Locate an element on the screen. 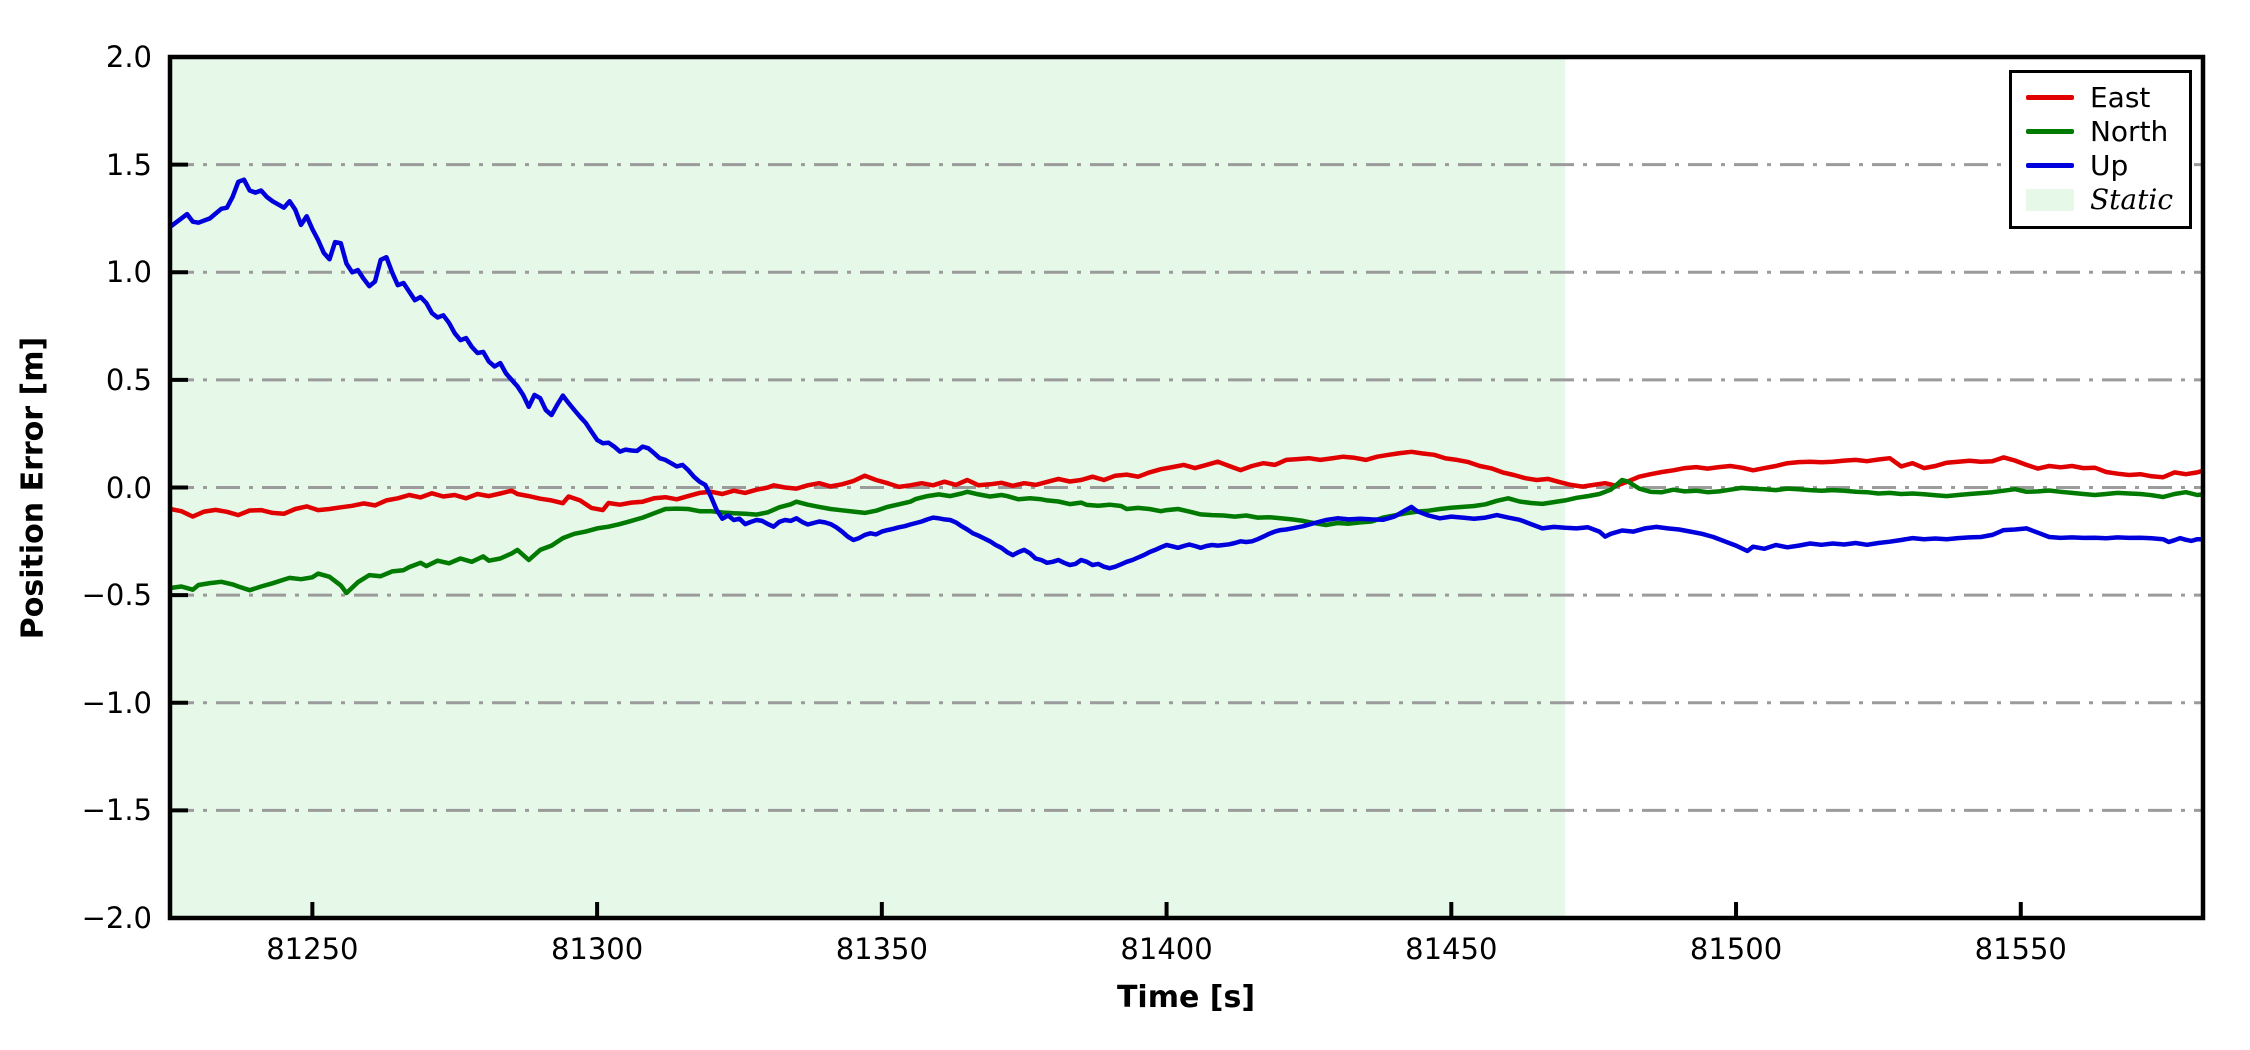 The width and height of the screenshot is (2250, 1050). legend-entry-north: North is located at coordinates (2099, 131).